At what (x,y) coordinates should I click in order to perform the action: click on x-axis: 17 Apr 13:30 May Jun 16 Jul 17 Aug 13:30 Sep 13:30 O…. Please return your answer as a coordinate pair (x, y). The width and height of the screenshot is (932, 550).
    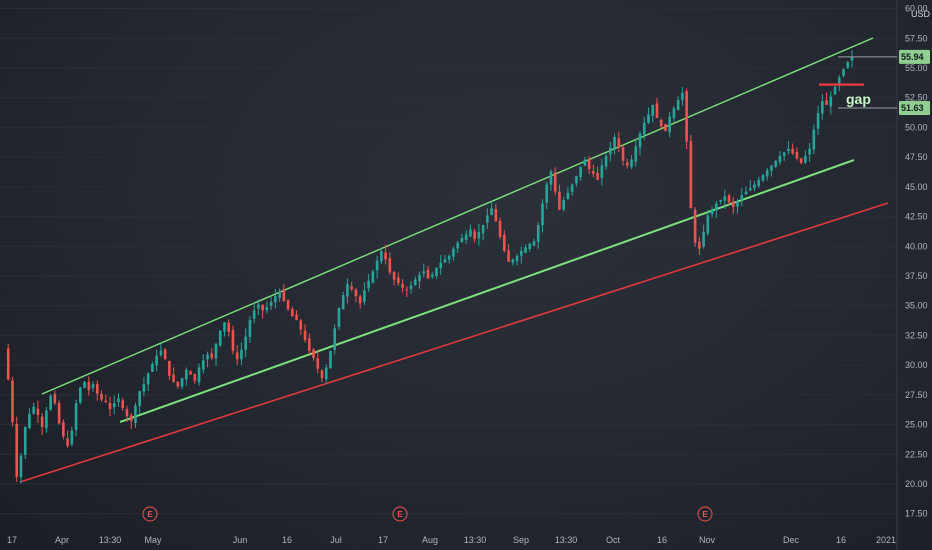
    Looking at the image, I should click on (451, 540).